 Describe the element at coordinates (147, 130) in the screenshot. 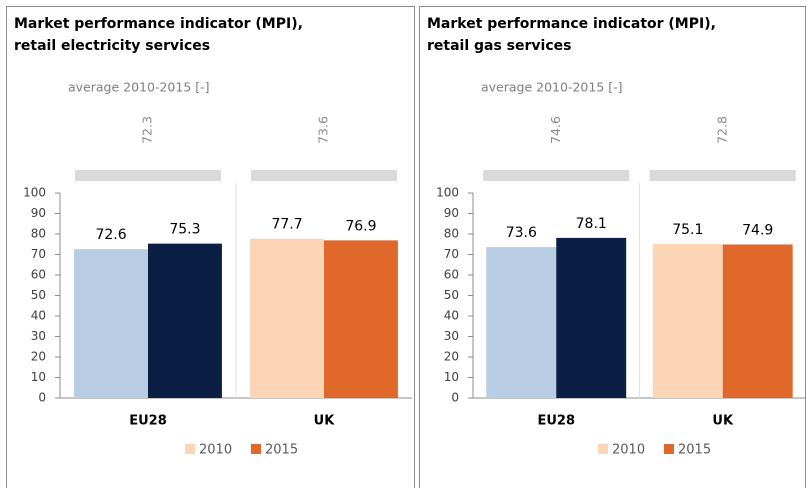

I see `average-label: 72.3` at that location.